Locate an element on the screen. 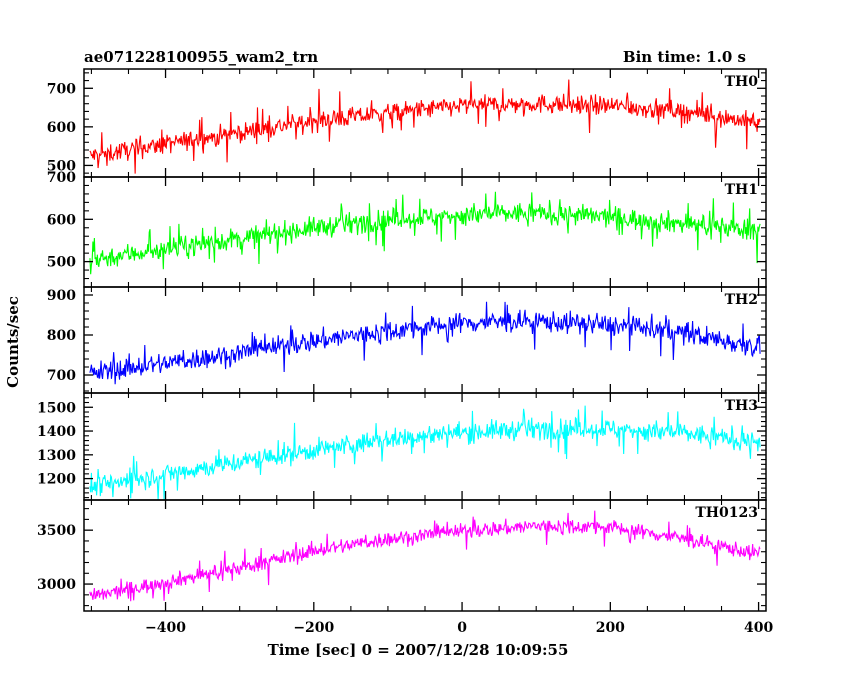 The height and width of the screenshot is (680, 850). series-line-th1 is located at coordinates (425, 233).